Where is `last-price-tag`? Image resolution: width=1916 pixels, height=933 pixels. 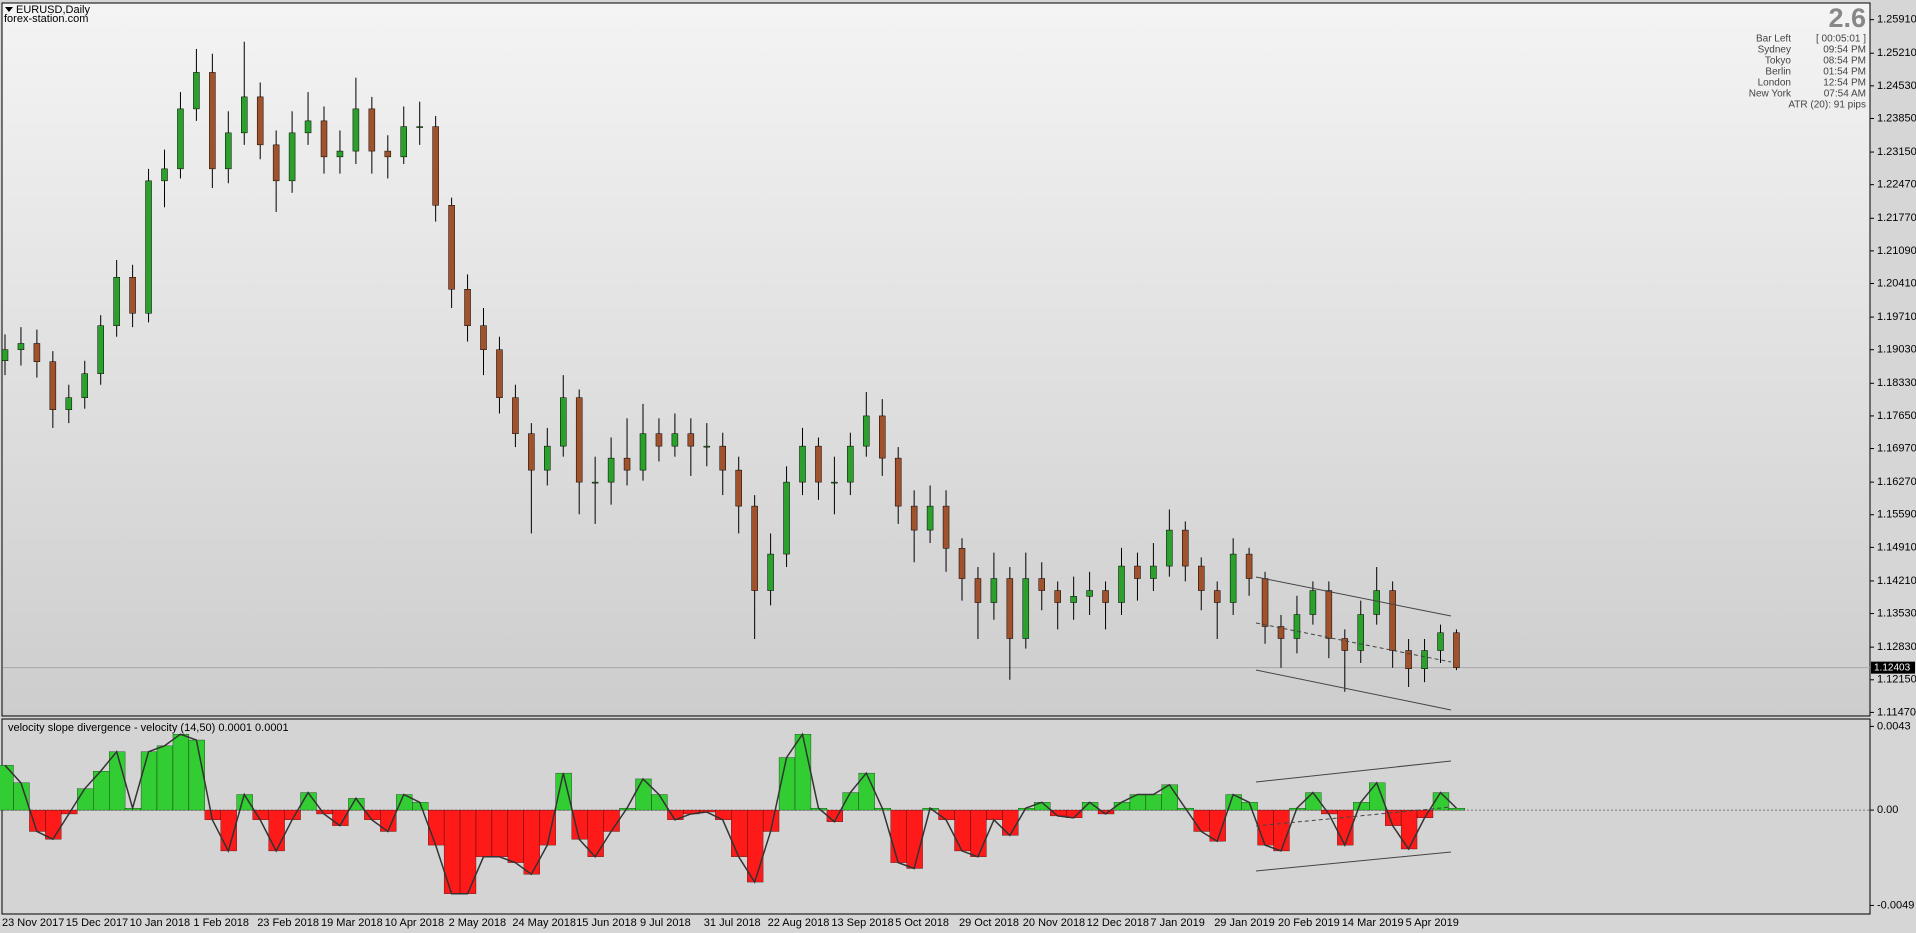 last-price-tag is located at coordinates (1893, 667).